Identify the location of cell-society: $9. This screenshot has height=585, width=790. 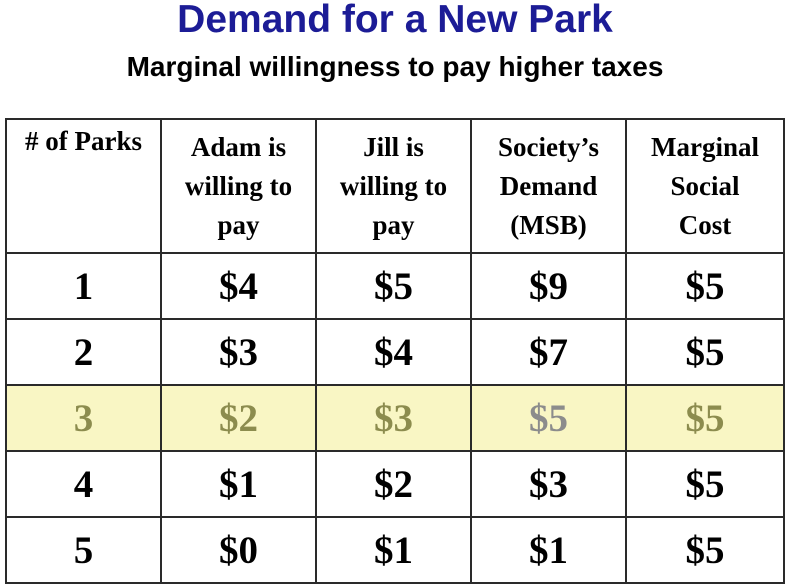
(548, 286).